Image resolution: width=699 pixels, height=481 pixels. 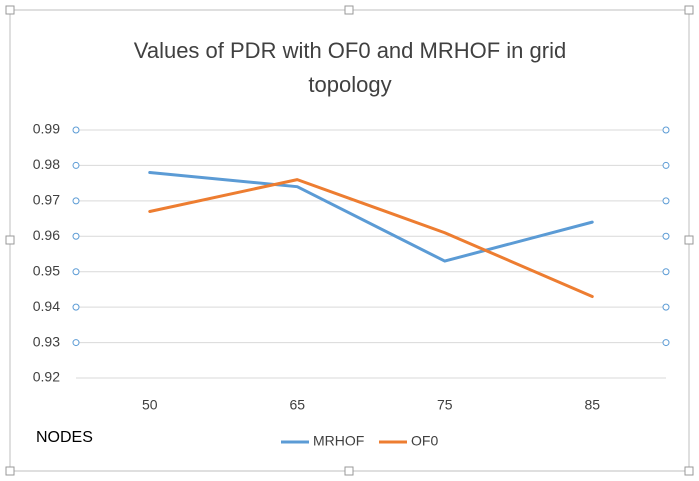 I want to click on y-tick-label: 0.94, so click(x=46, y=306).